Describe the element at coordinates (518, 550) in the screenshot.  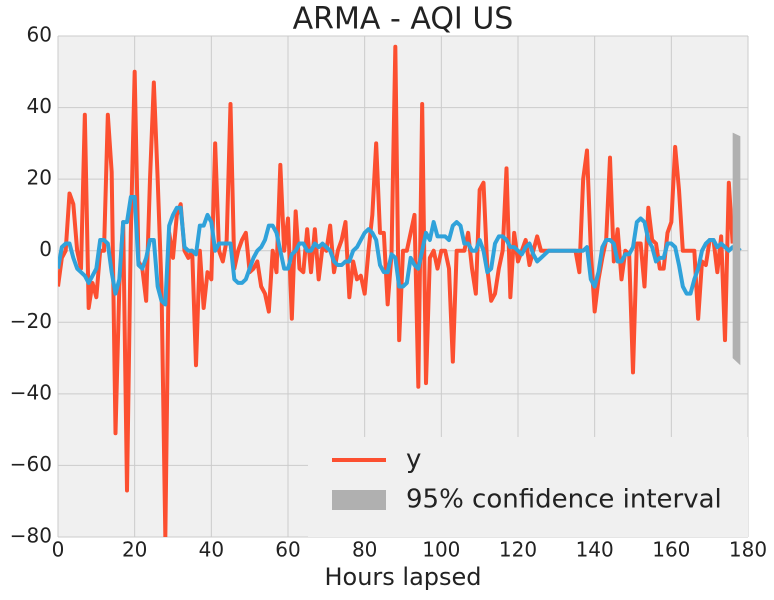
I see `x-tick-label: 120` at that location.